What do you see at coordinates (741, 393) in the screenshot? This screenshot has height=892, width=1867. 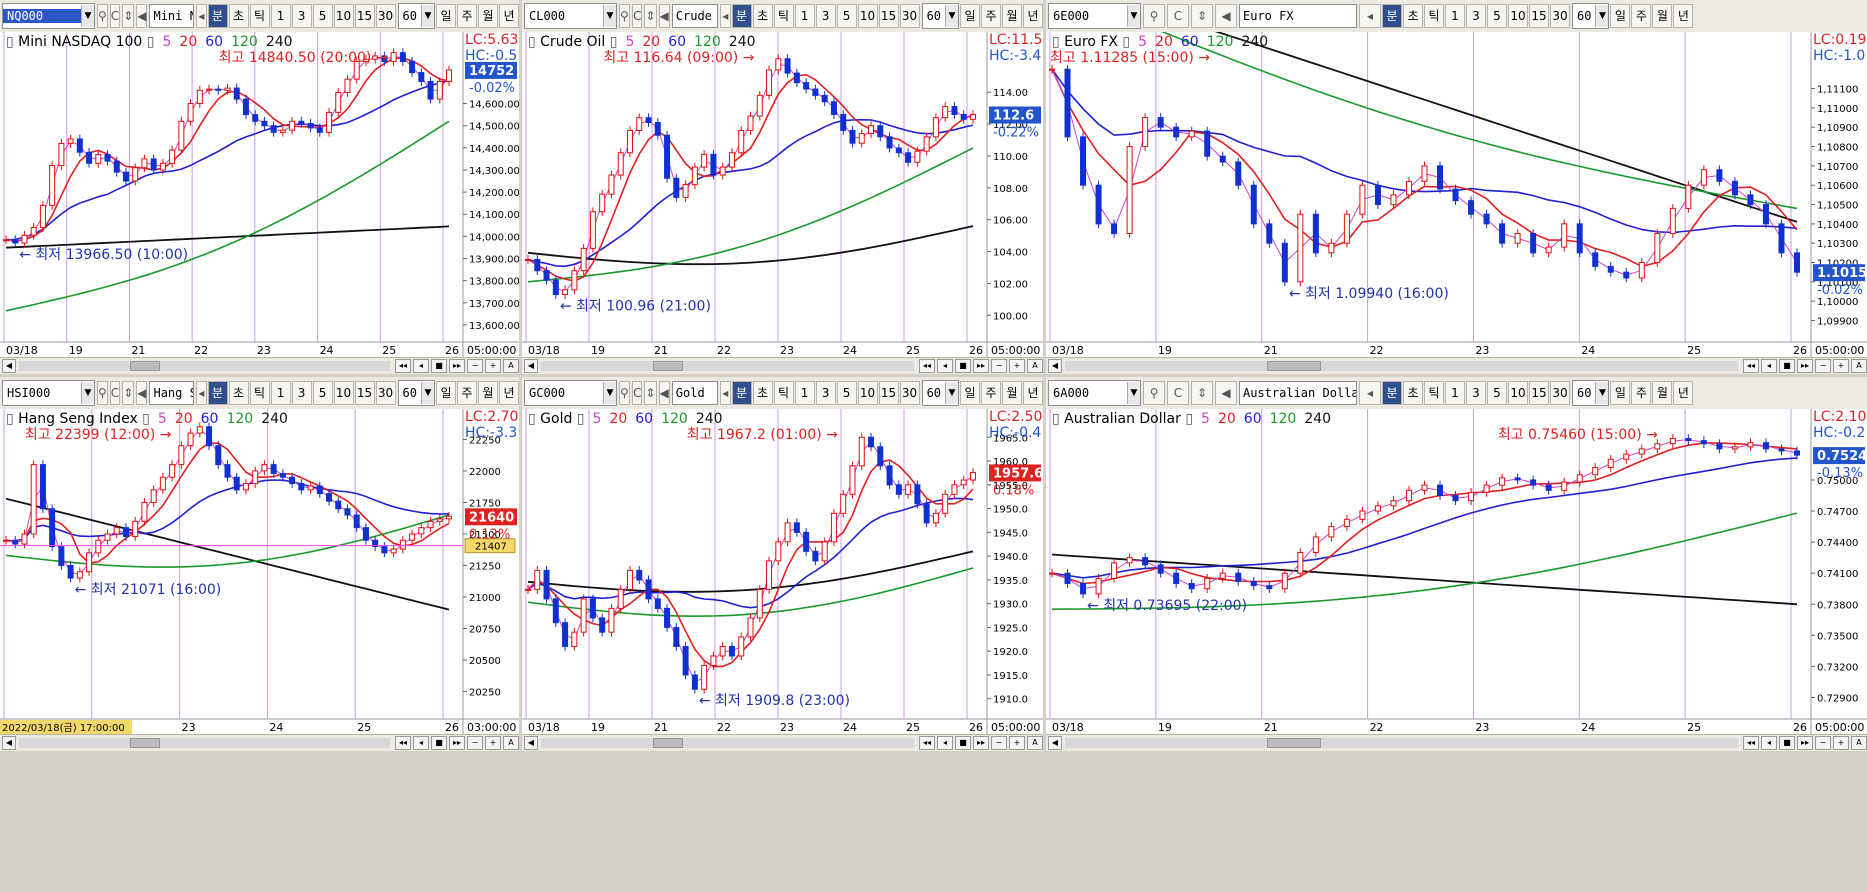 I see `period-button-0: 분` at bounding box center [741, 393].